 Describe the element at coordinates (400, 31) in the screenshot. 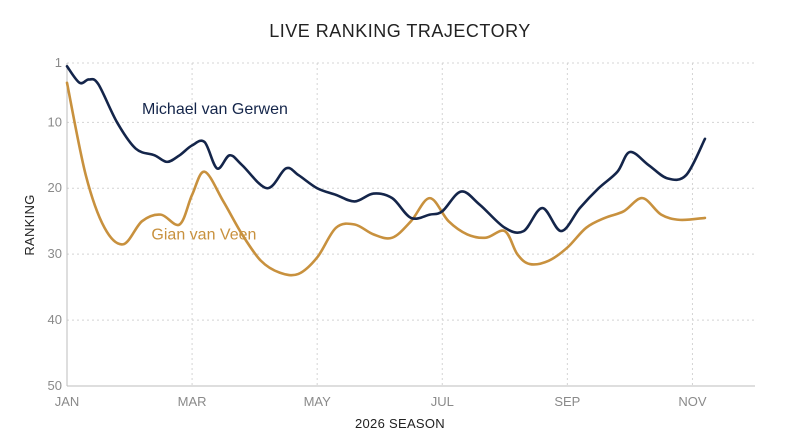

I see `chart-title: LIVE RANKING TRAJECTORY` at that location.